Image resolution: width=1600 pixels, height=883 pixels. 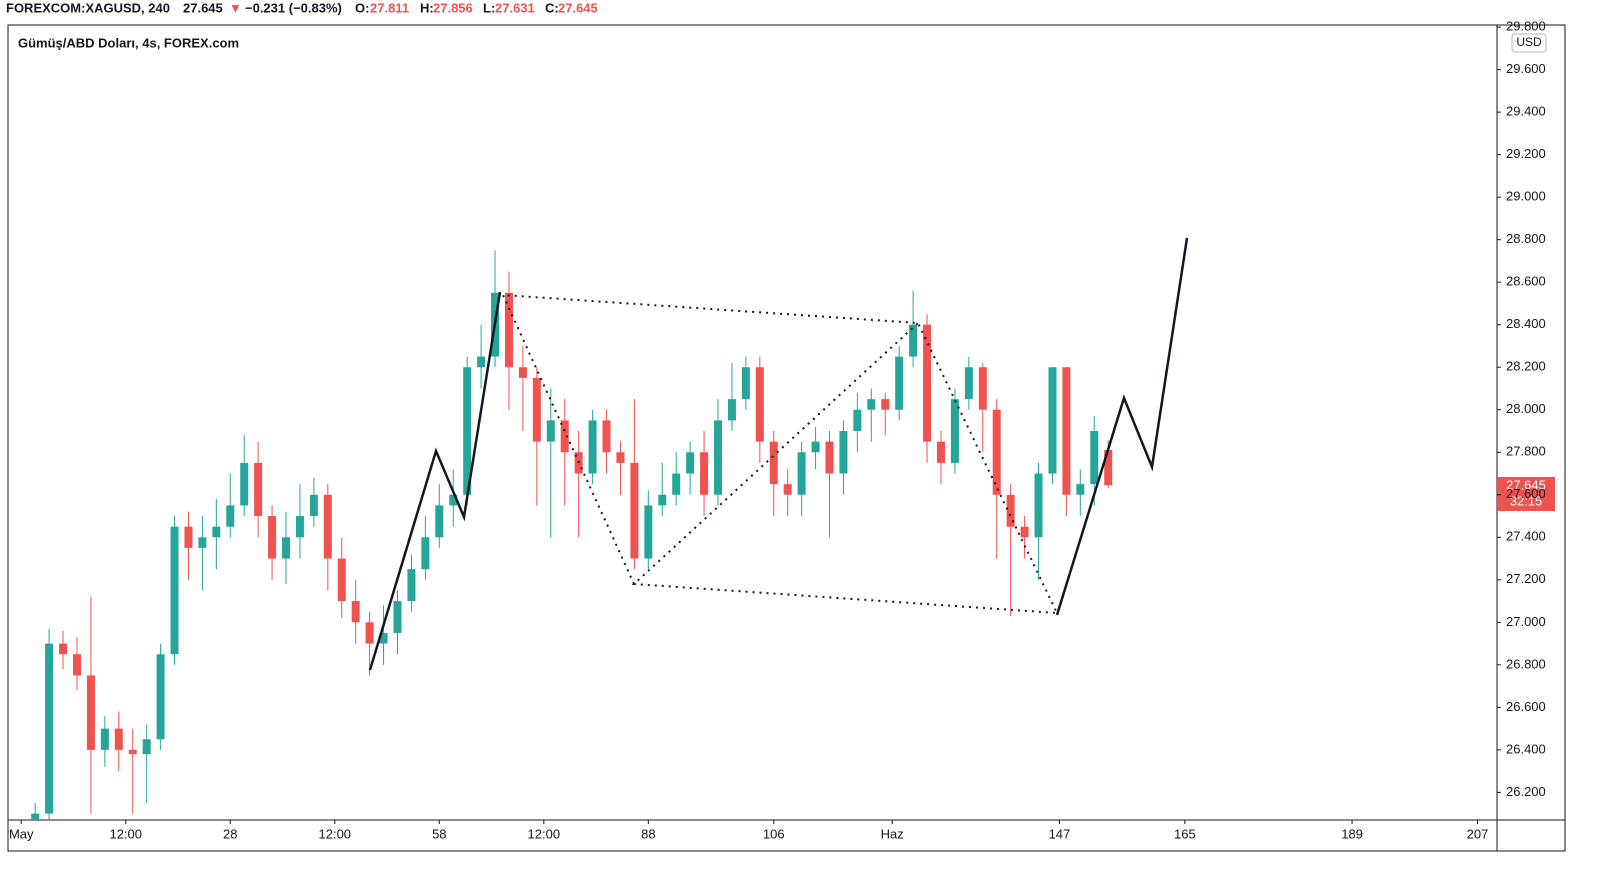 I want to click on y-tick-label: 28.800, so click(x=1526, y=238).